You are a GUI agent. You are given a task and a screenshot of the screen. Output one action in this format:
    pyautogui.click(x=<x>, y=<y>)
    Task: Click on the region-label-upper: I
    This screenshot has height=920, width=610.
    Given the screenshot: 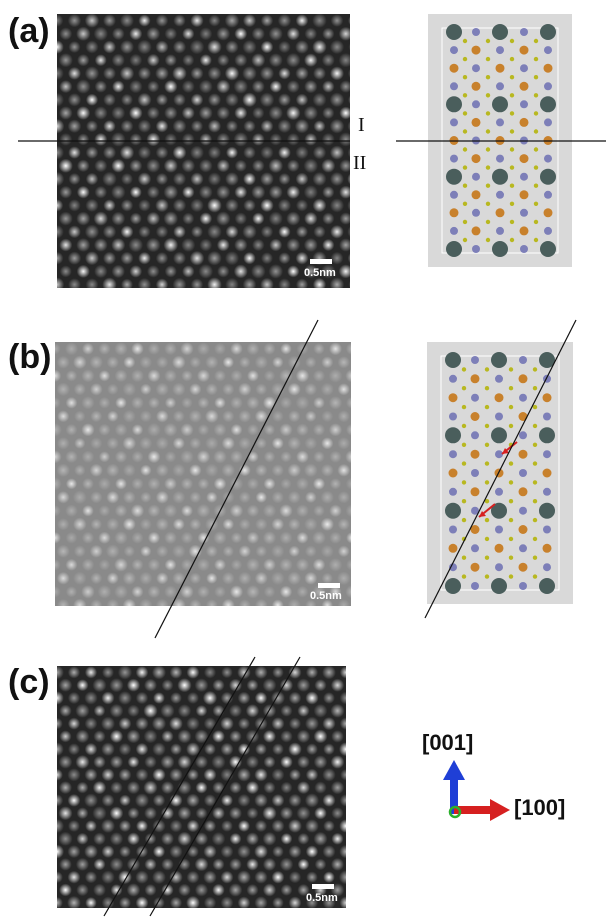 What is the action you would take?
    pyautogui.click(x=361, y=125)
    